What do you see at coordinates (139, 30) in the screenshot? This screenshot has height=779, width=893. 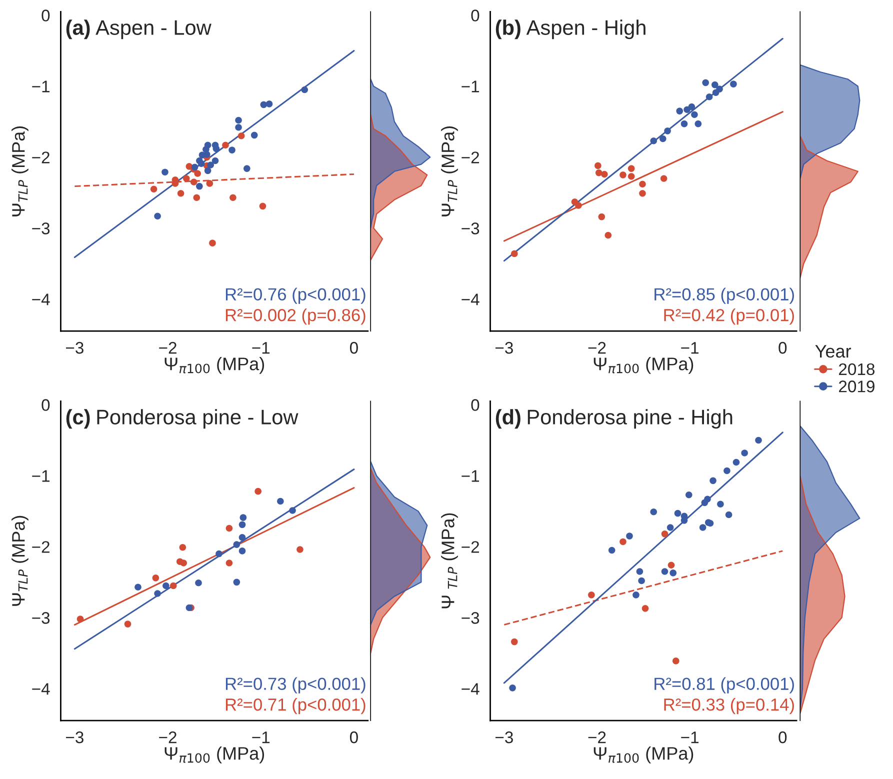 I see `chart-title: (a) Aspen - Low` at bounding box center [139, 30].